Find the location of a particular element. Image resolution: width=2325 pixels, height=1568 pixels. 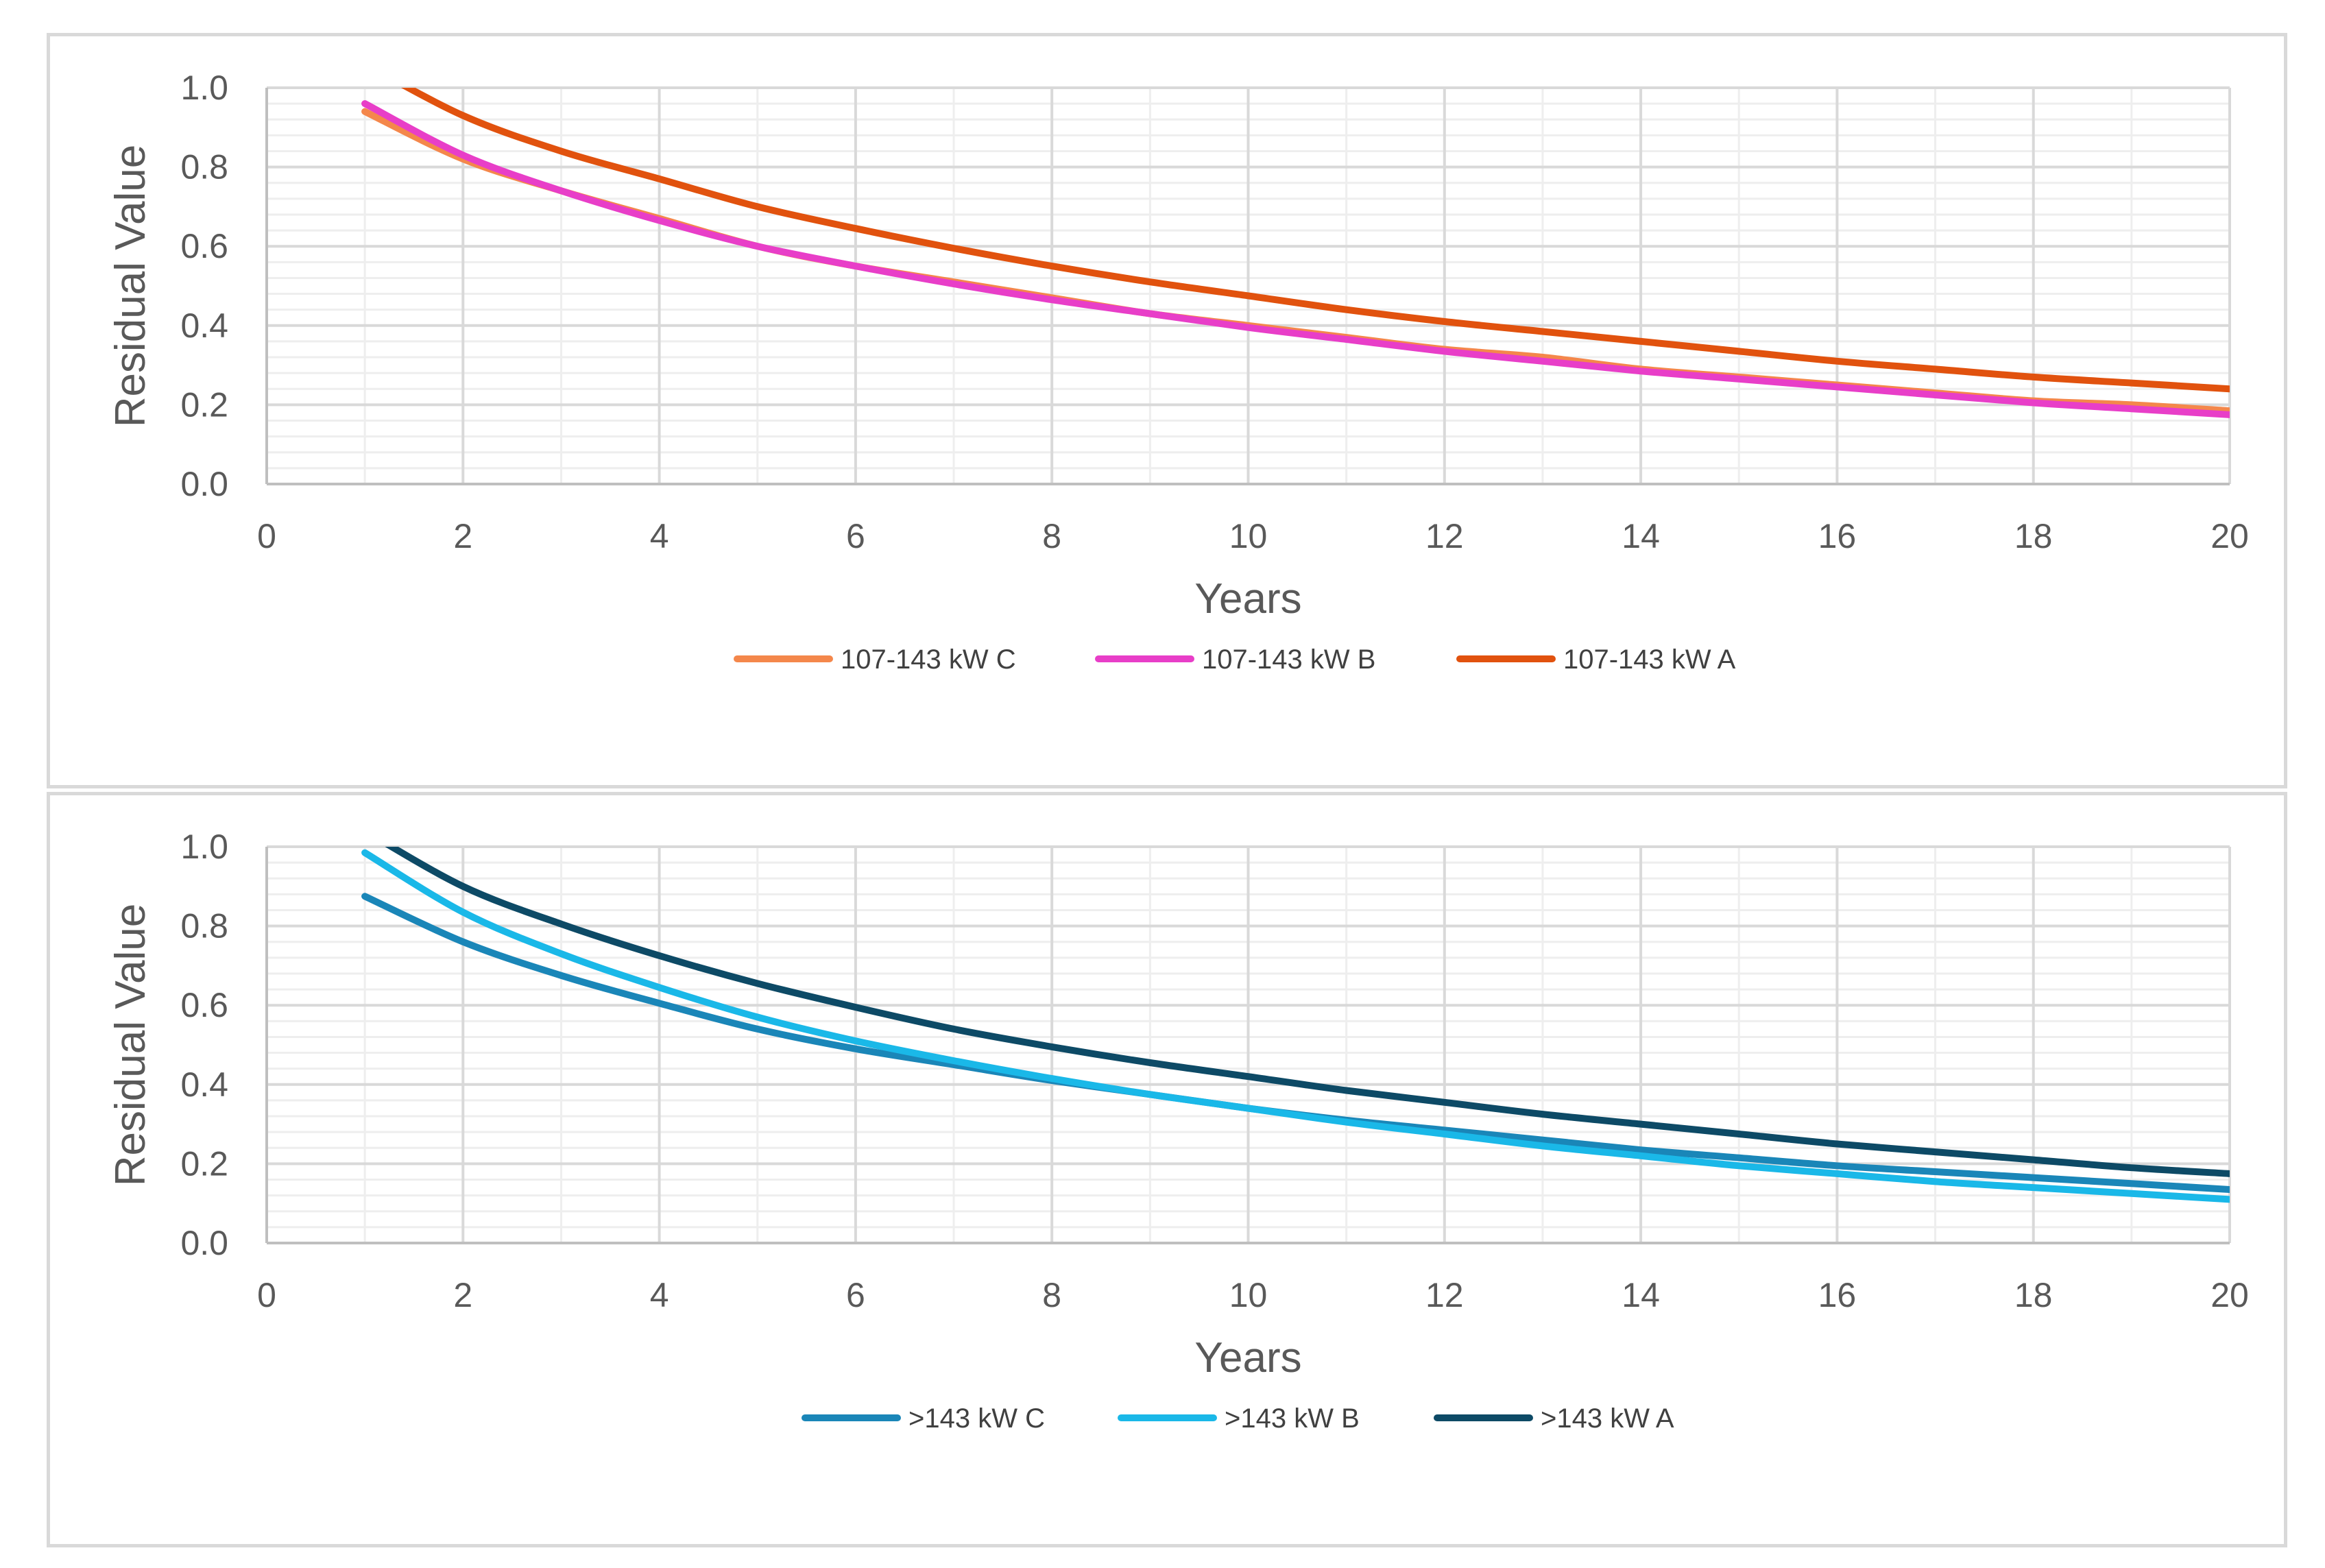

legend-item: 107-143 kW B is located at coordinates (1235, 660).